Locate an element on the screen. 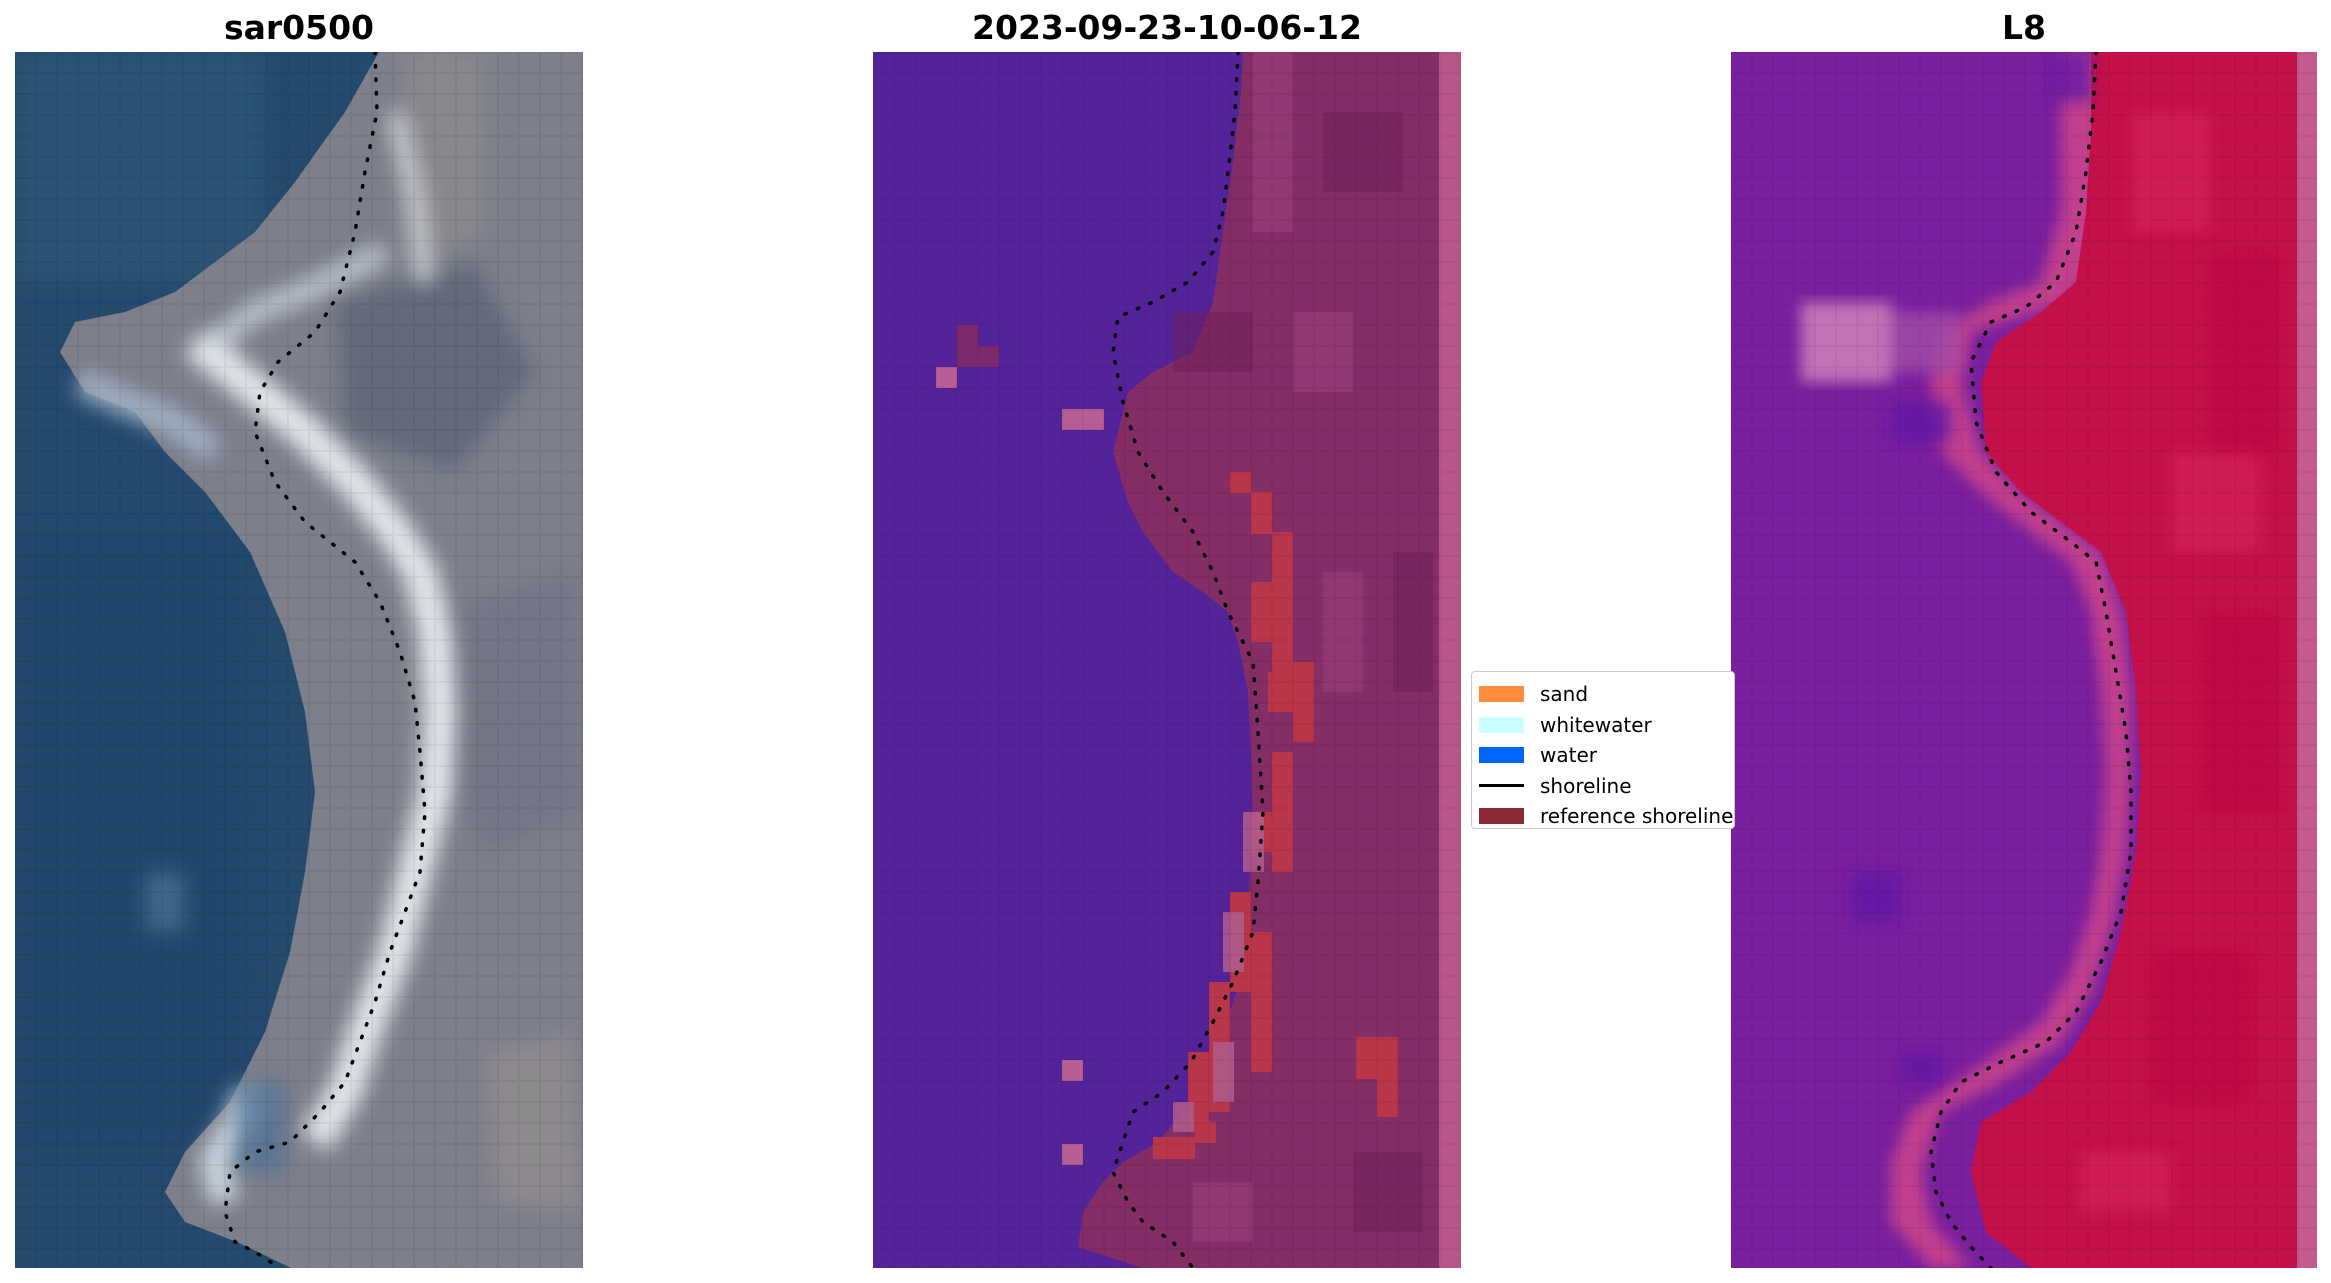 The height and width of the screenshot is (1283, 2331). shoreline-line-swatch is located at coordinates (1501, 786).